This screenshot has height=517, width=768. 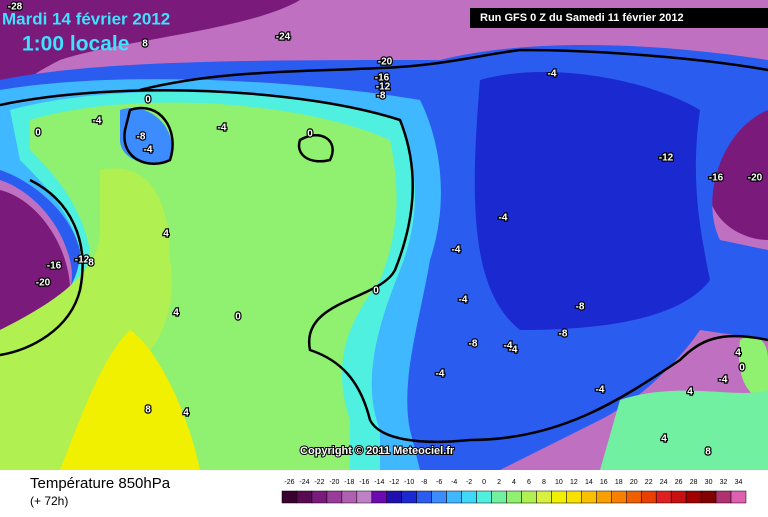 I want to click on scale-label: -26, so click(x=289, y=482).